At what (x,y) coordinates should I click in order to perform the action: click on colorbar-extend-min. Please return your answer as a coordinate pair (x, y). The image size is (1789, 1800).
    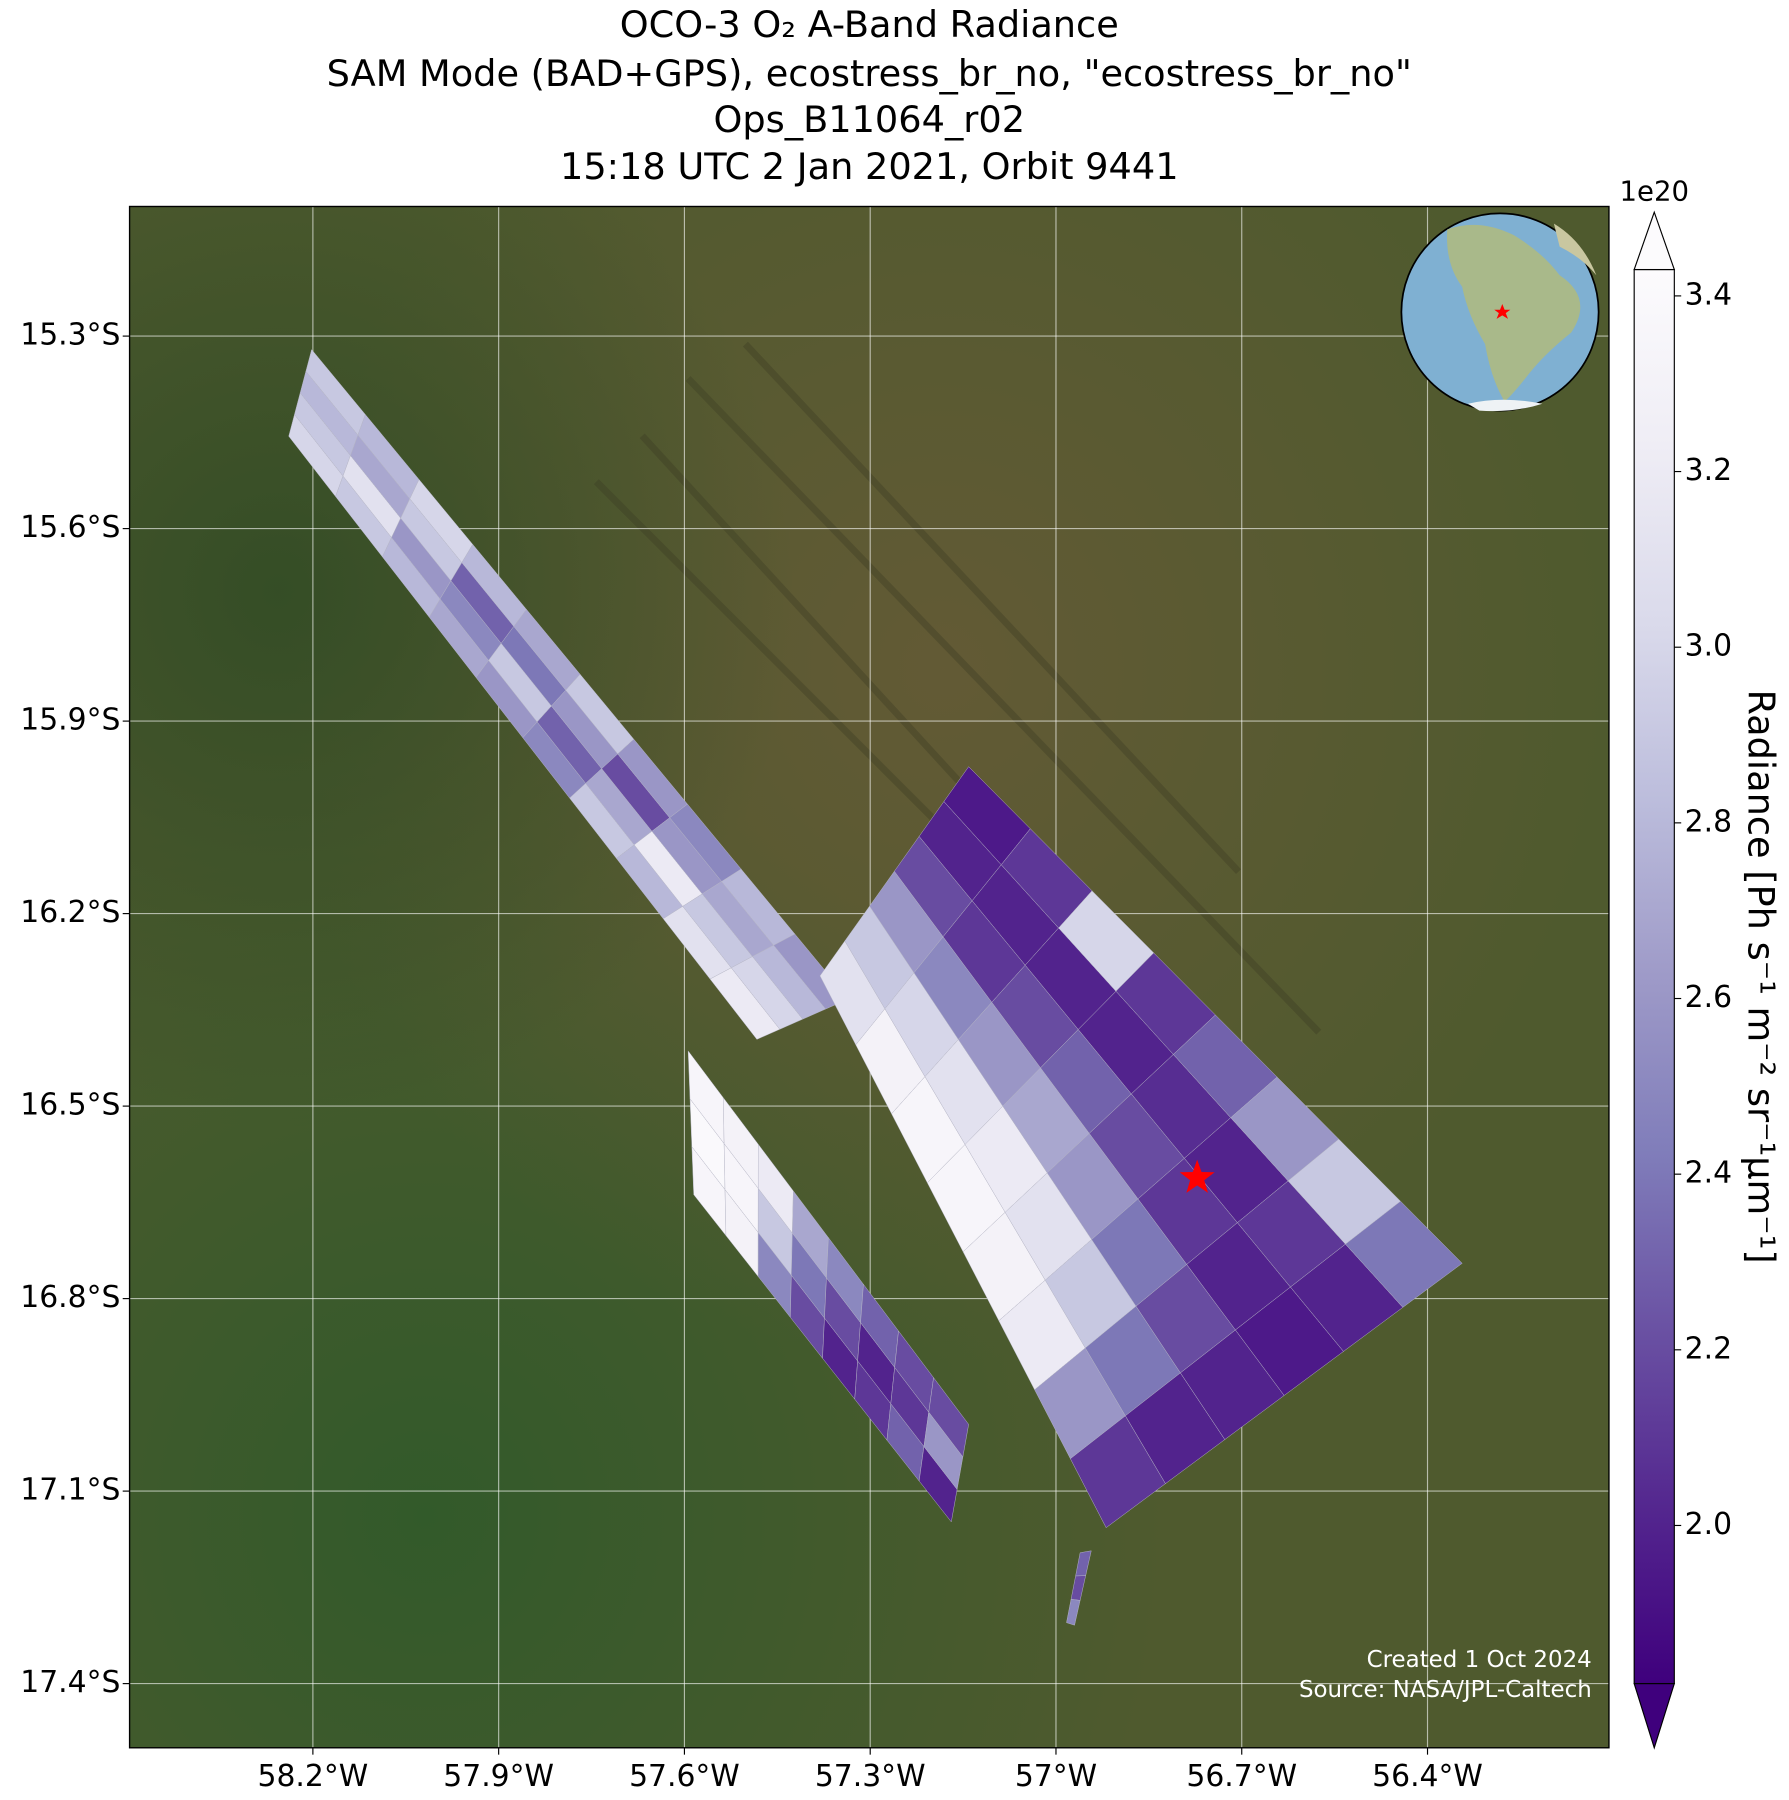
    Looking at the image, I should click on (1654, 1716).